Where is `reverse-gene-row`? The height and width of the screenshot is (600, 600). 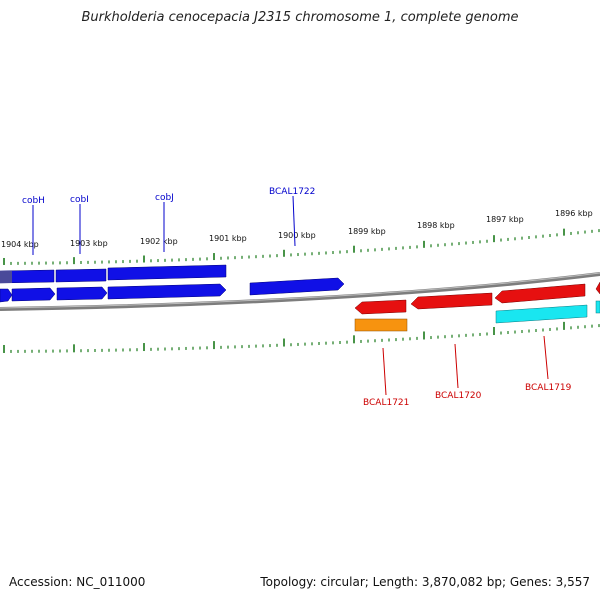
reverse-gene-row is located at coordinates (477, 298).